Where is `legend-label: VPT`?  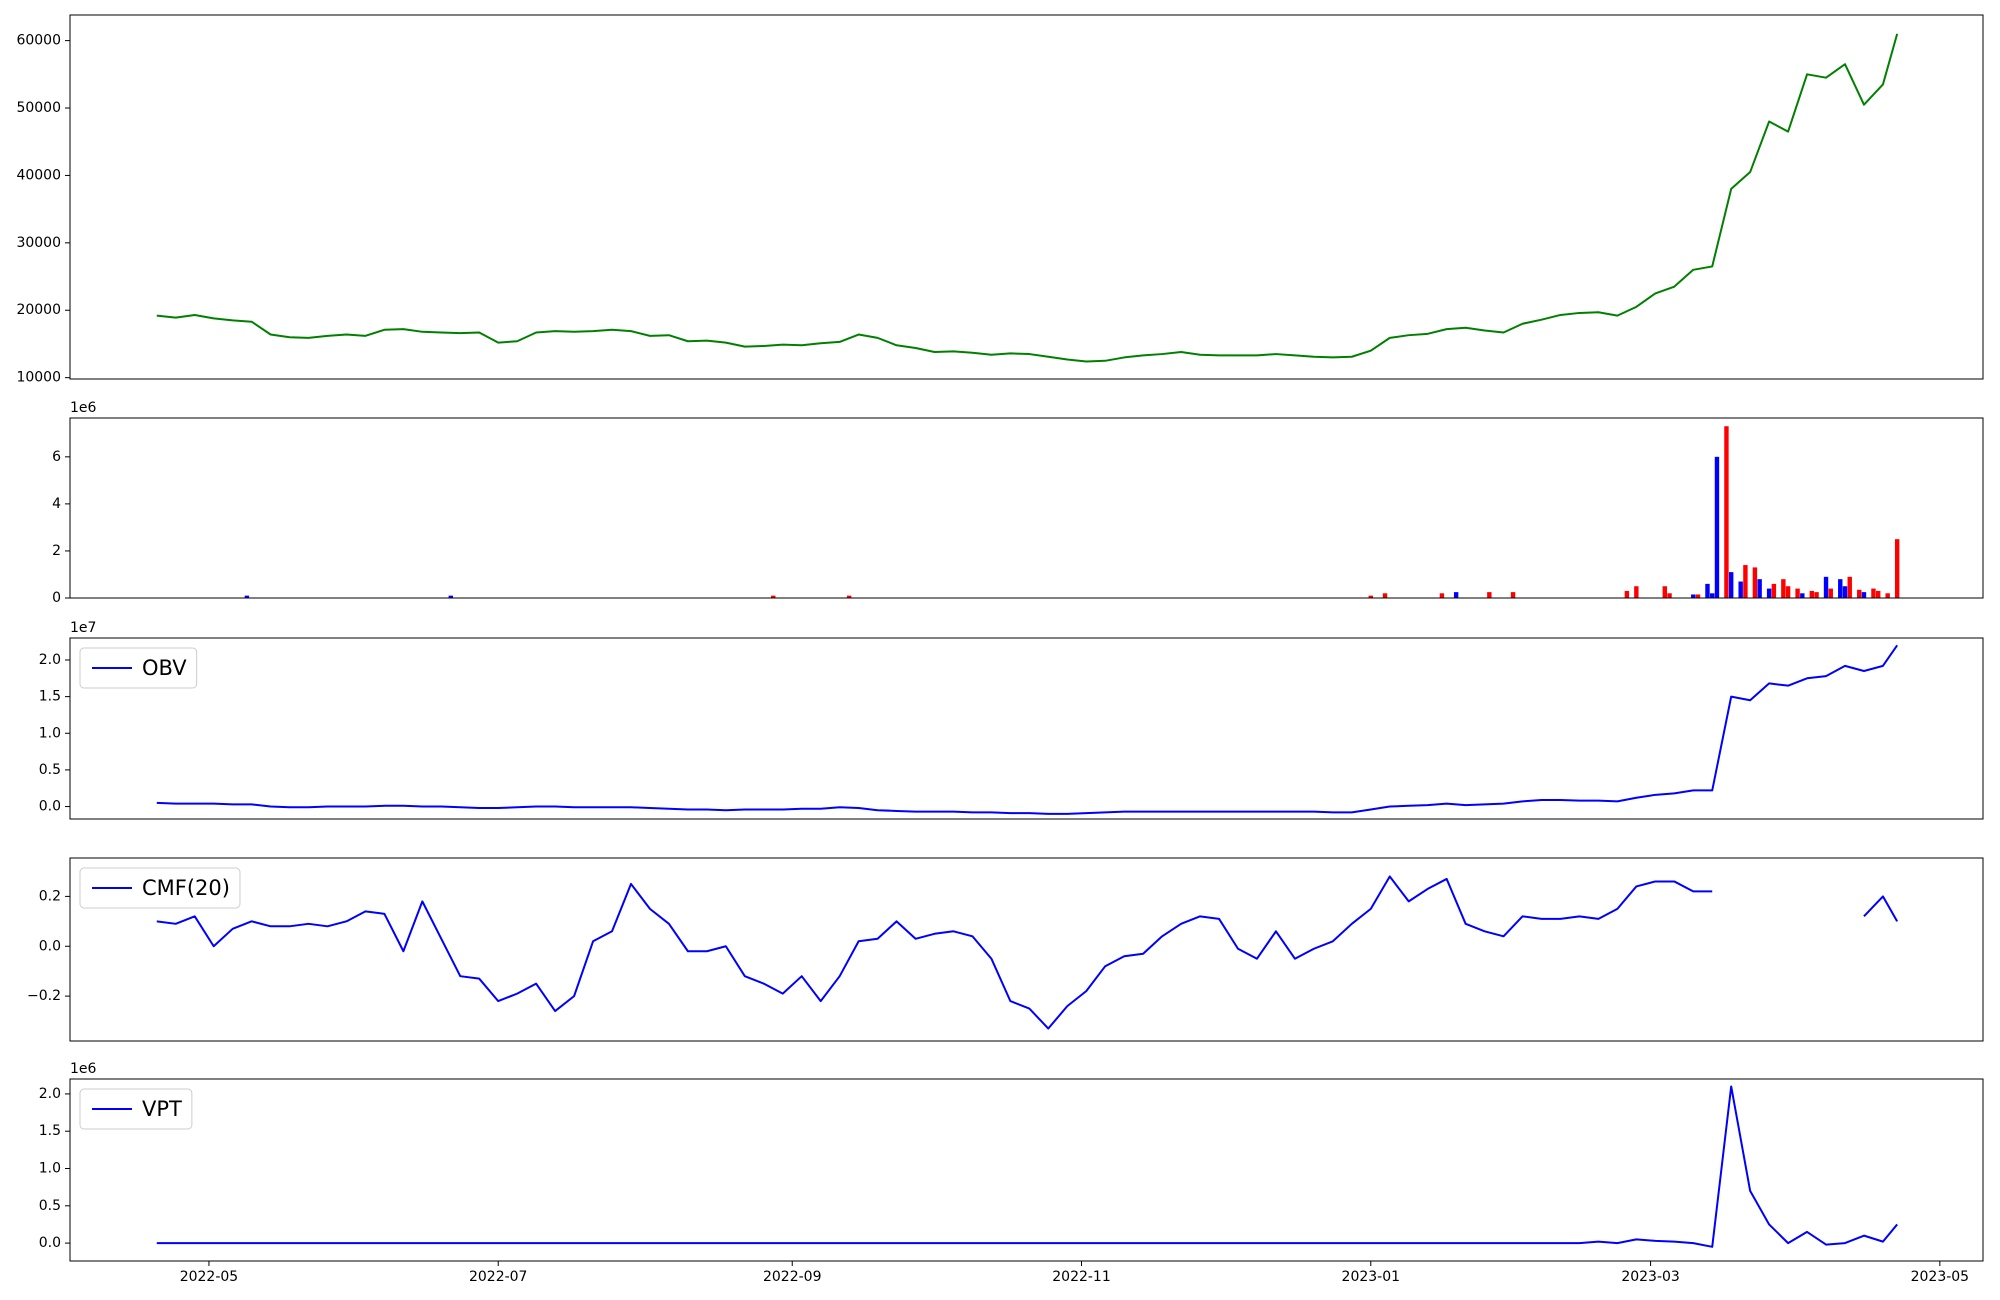 legend-label: VPT is located at coordinates (162, 1109).